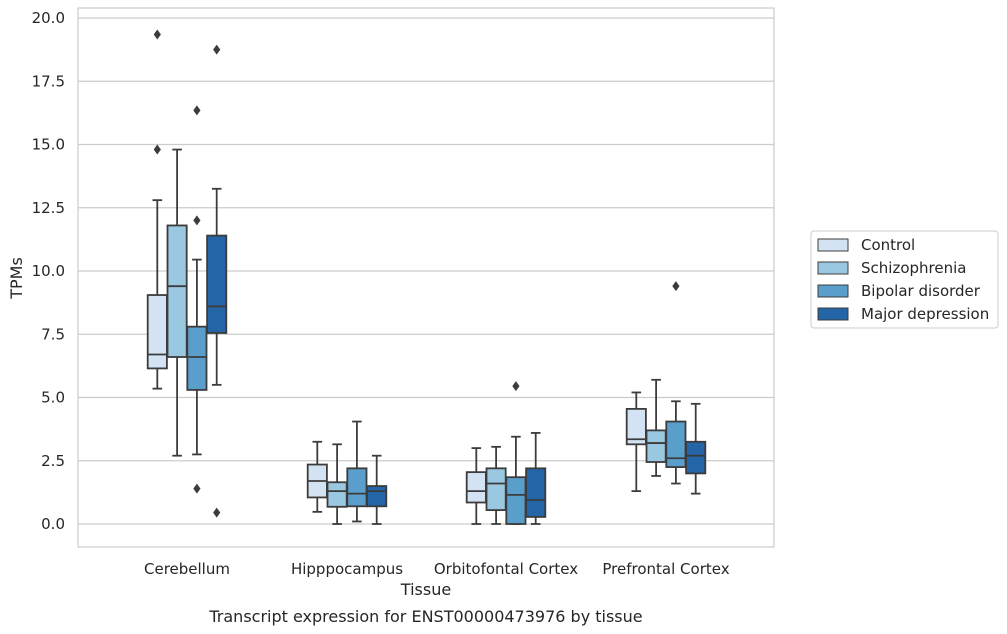  I want to click on y-tick-label: 7.5, so click(53, 334).